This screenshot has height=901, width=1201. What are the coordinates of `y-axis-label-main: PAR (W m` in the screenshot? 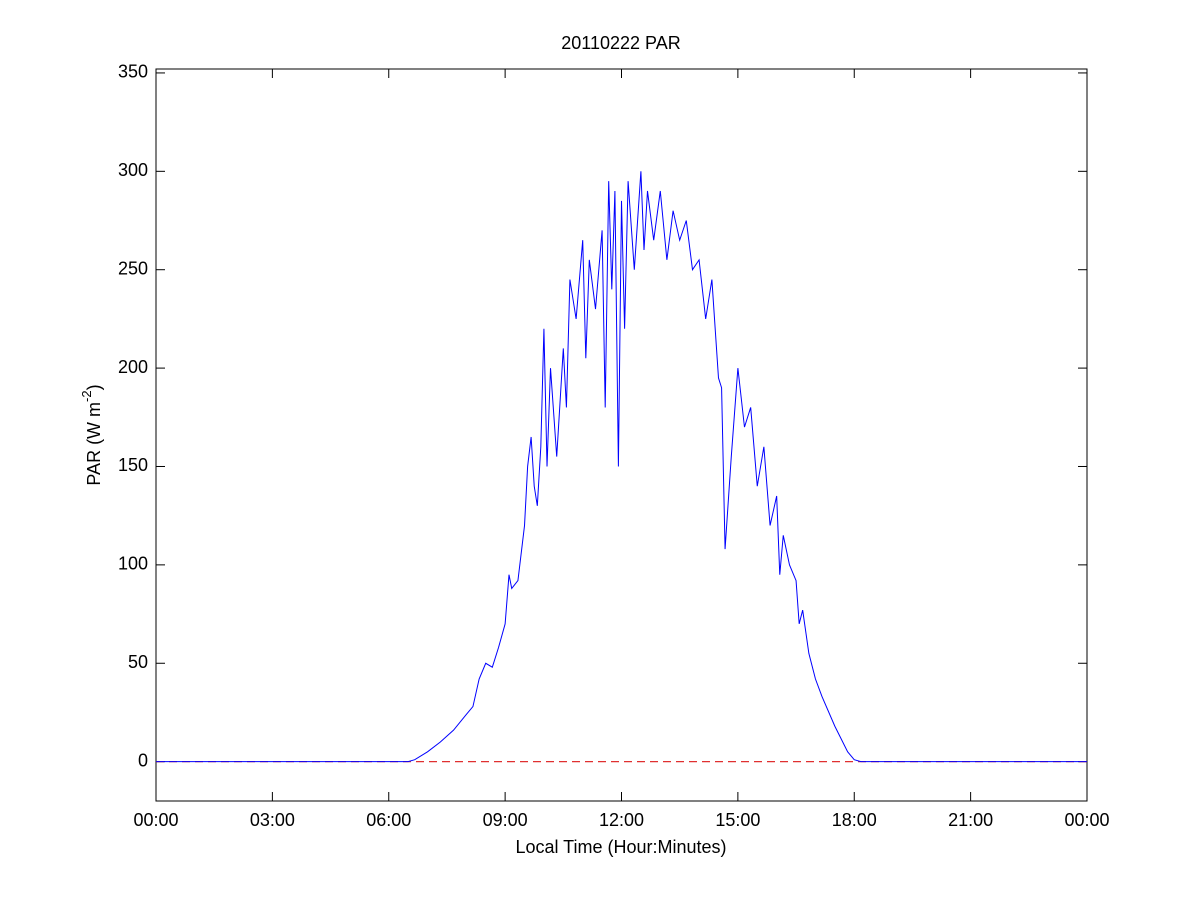 It's located at (94, 444).